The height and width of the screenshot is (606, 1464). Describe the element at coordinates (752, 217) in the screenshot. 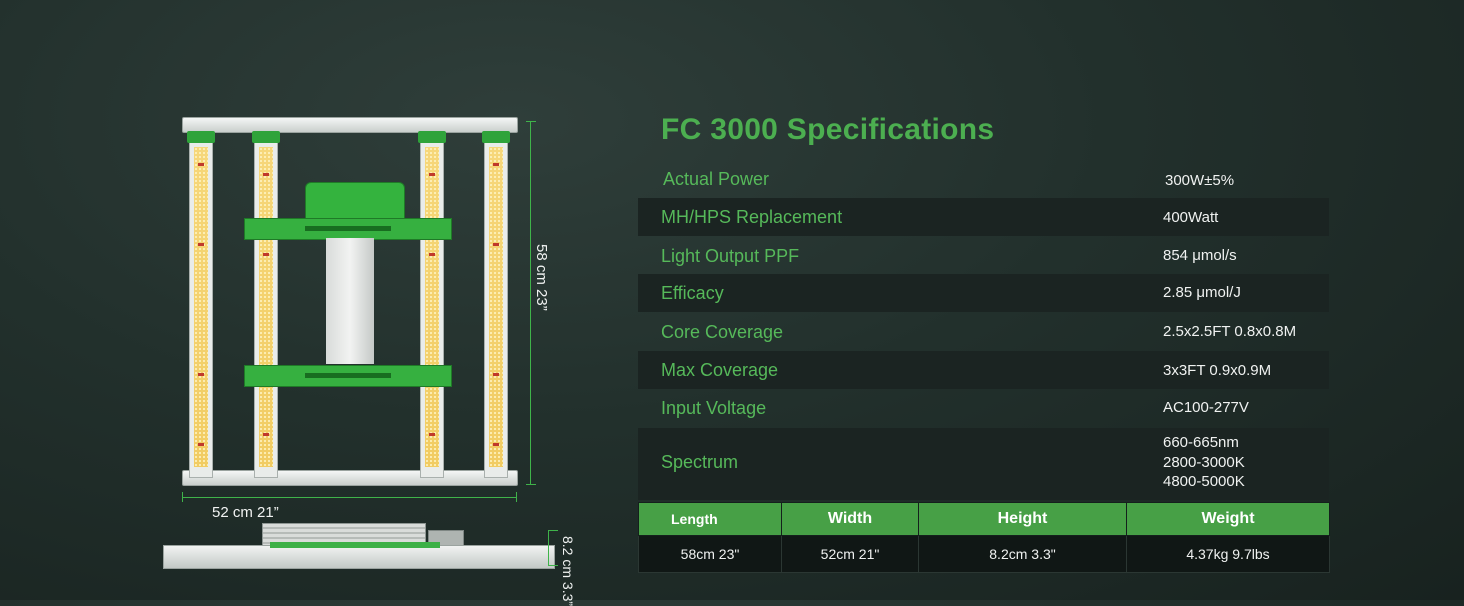

I see `spec-label: MH/HPS Replacement` at that location.